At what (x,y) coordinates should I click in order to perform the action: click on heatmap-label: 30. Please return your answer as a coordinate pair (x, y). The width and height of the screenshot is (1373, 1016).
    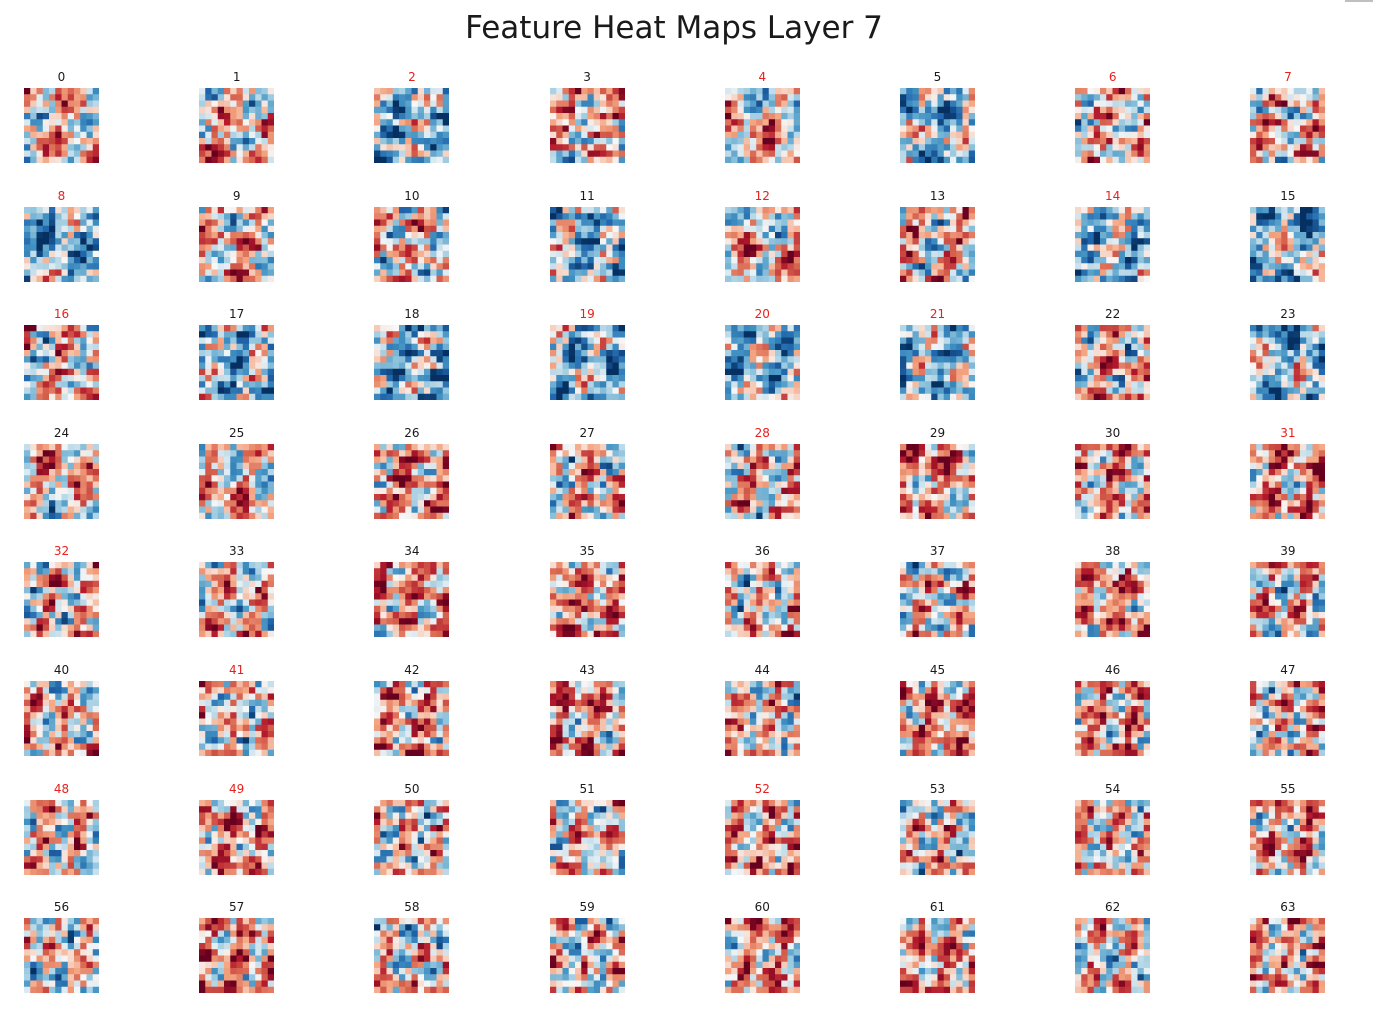
    Looking at the image, I should click on (1113, 432).